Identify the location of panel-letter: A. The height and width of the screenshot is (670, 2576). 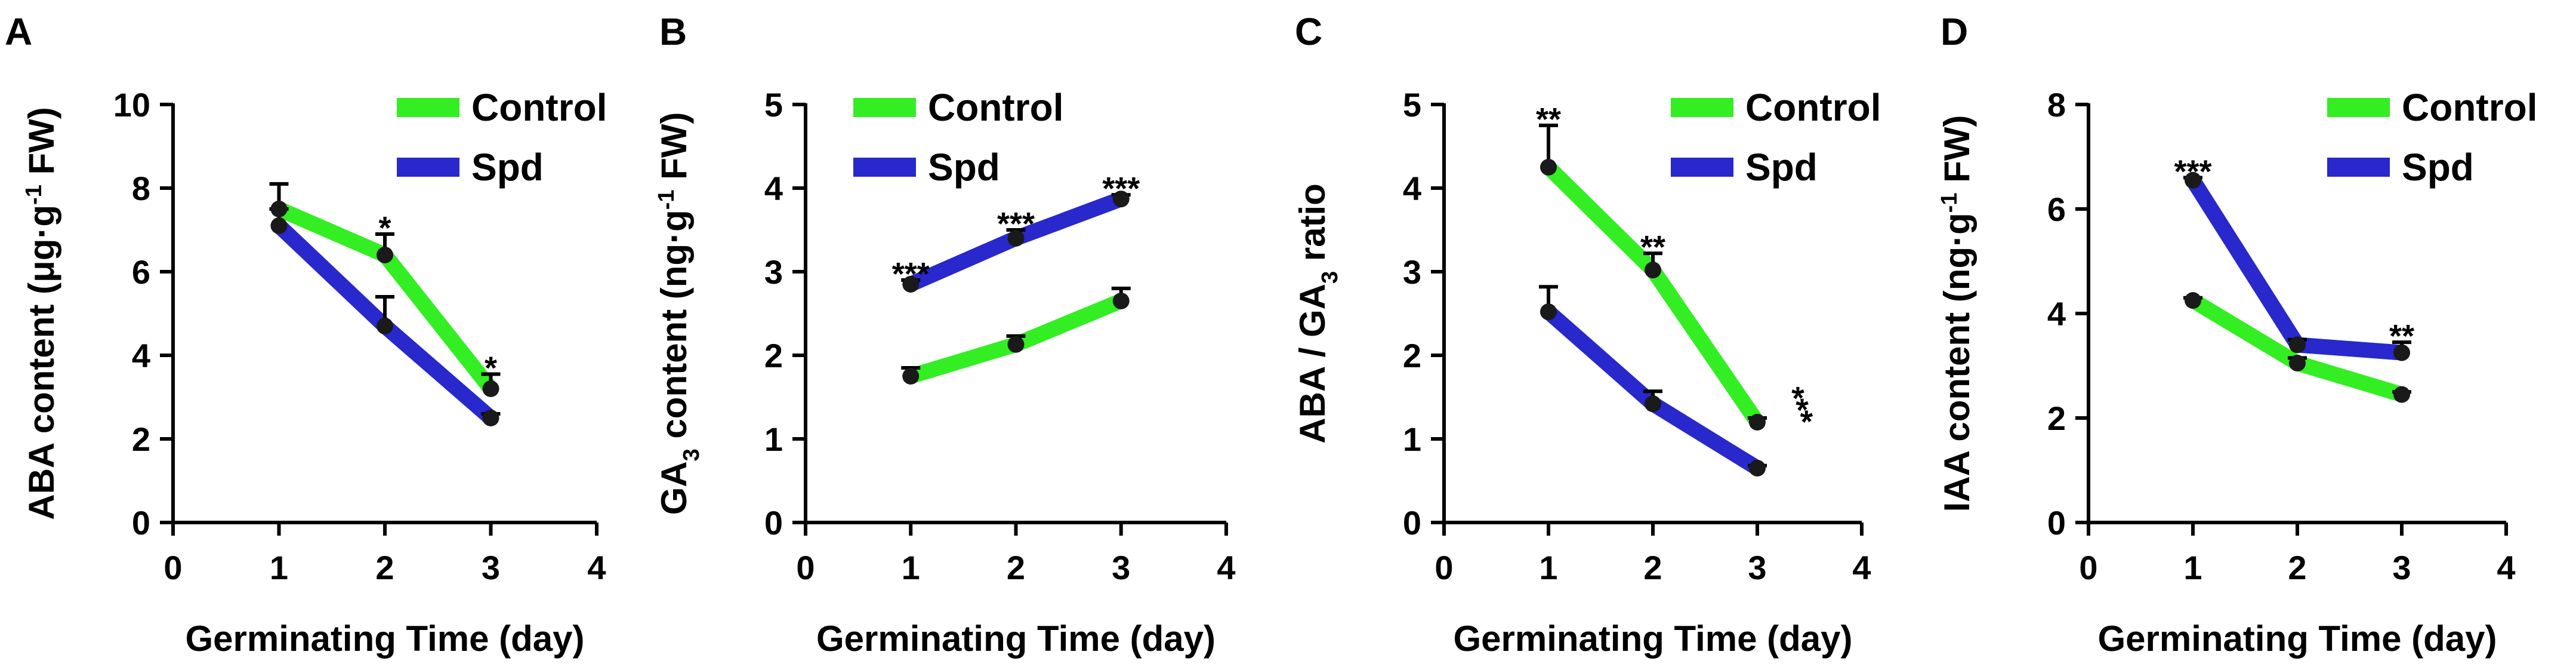
(18, 32).